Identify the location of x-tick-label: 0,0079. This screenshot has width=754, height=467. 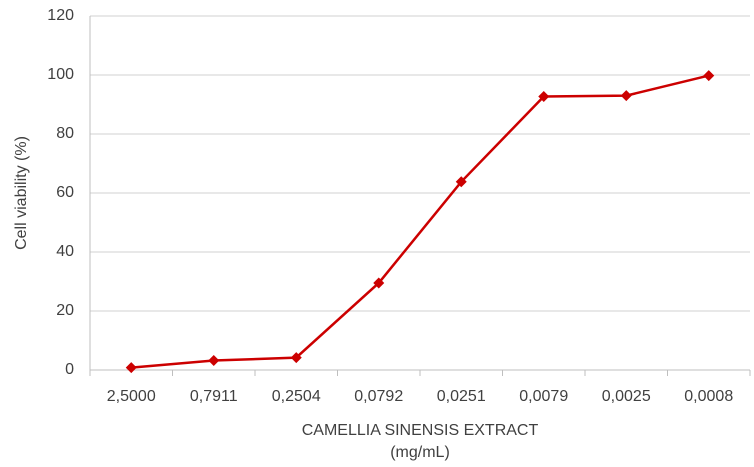
(543, 396).